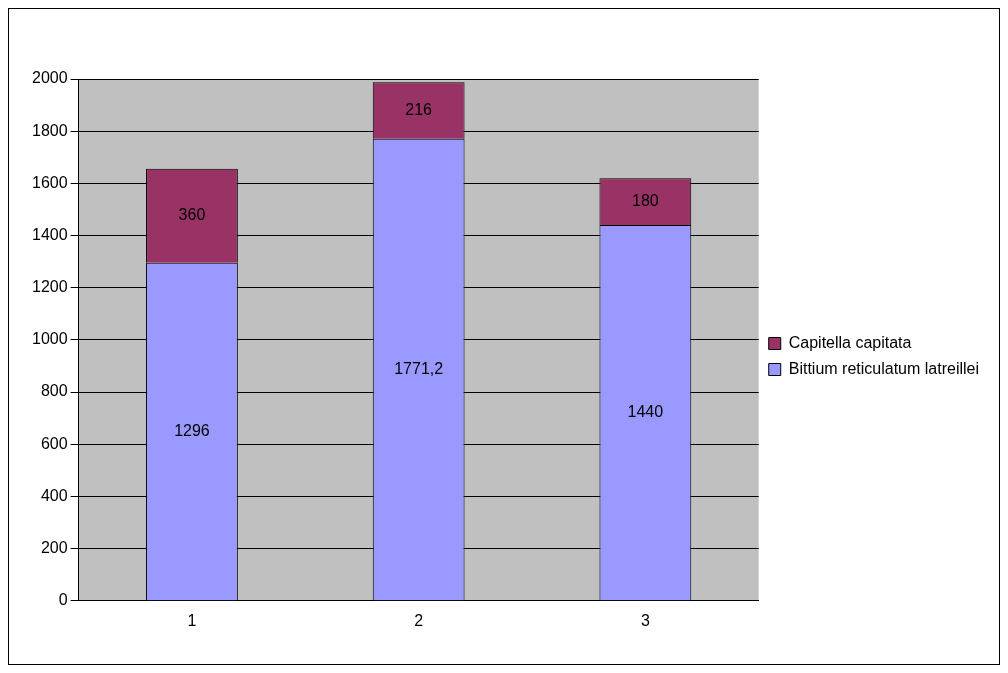 This screenshot has height=673, width=1008. I want to click on y-tick-label: 1600, so click(50, 182).